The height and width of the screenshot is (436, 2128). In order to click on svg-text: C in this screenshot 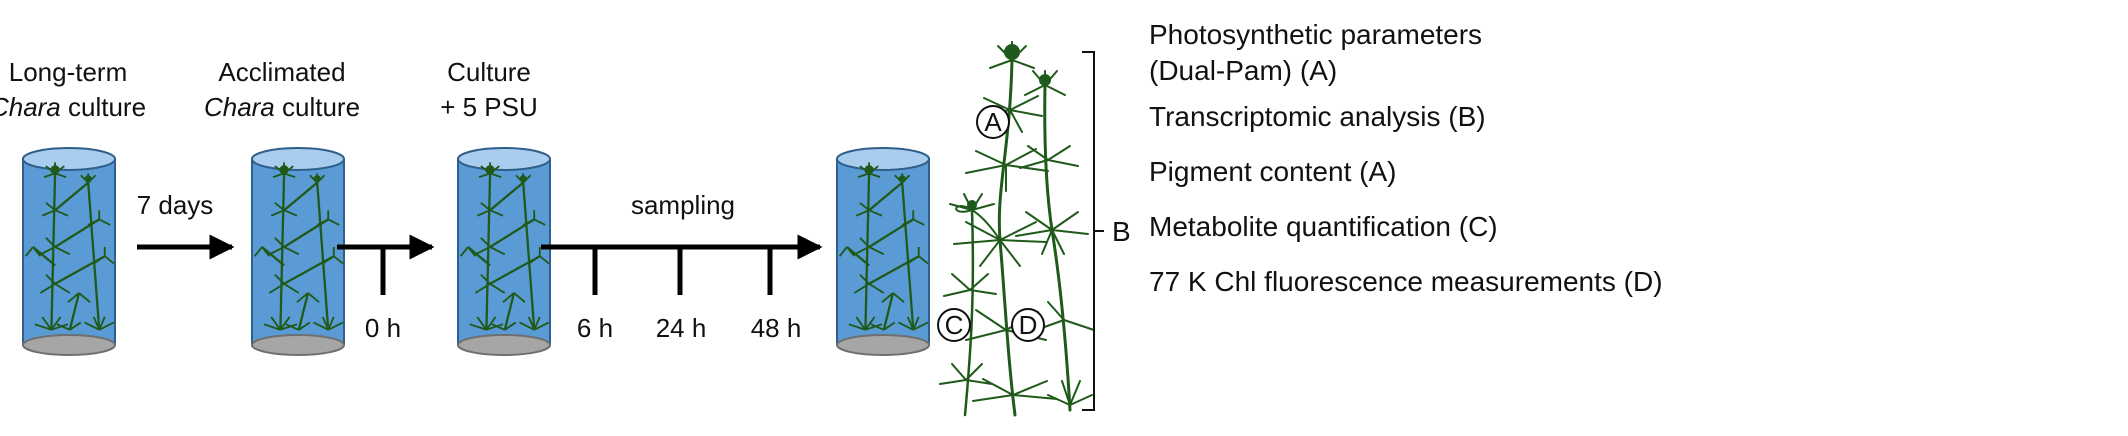, I will do `click(954, 325)`.